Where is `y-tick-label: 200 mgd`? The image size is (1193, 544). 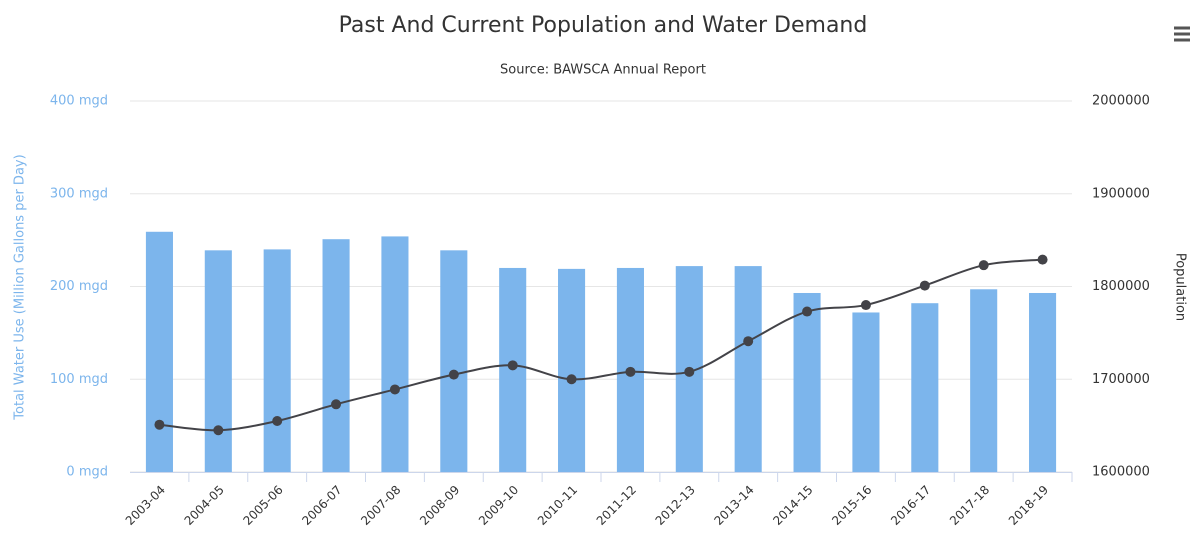
y-tick-label: 200 mgd is located at coordinates (79, 286).